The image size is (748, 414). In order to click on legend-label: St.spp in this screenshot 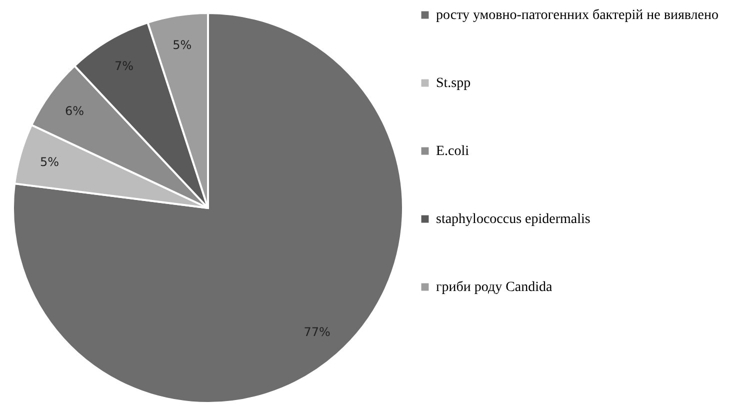, I will do `click(453, 83)`.